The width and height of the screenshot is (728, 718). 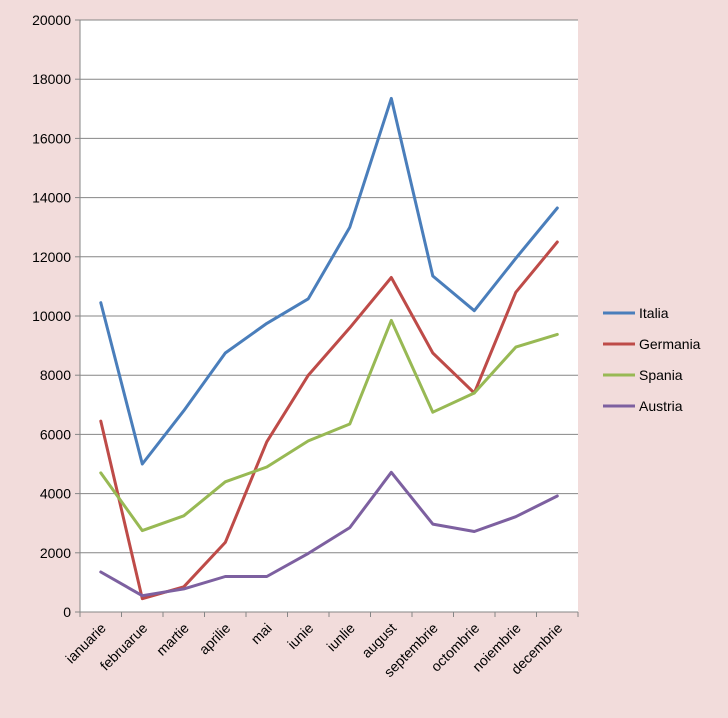 What do you see at coordinates (654, 313) in the screenshot?
I see `legend-label: Italia` at bounding box center [654, 313].